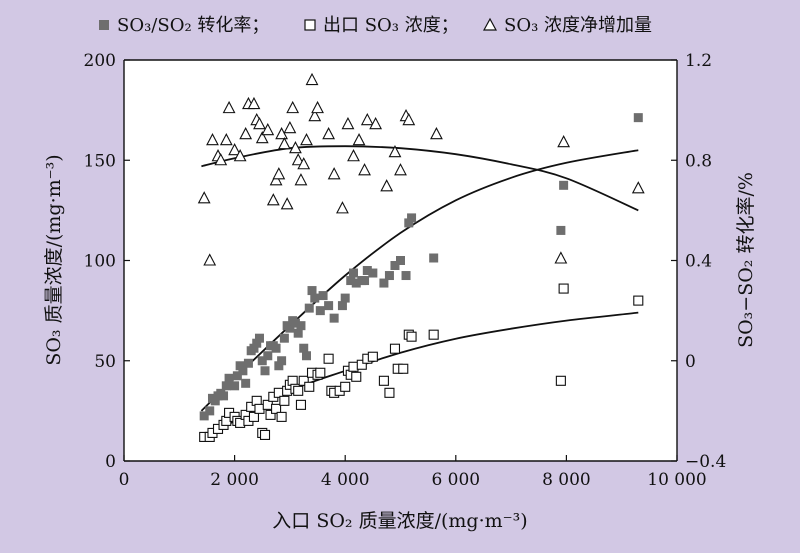  What do you see at coordinates (690, 362) in the screenshot?
I see `y2-tick-label: 0` at bounding box center [690, 362].